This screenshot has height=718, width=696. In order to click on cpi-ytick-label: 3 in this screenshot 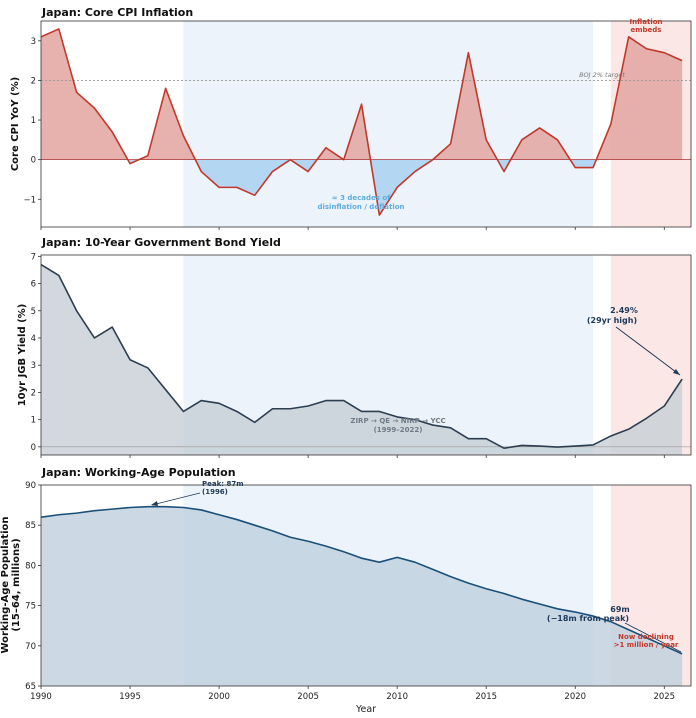, I will do `click(33, 42)`.